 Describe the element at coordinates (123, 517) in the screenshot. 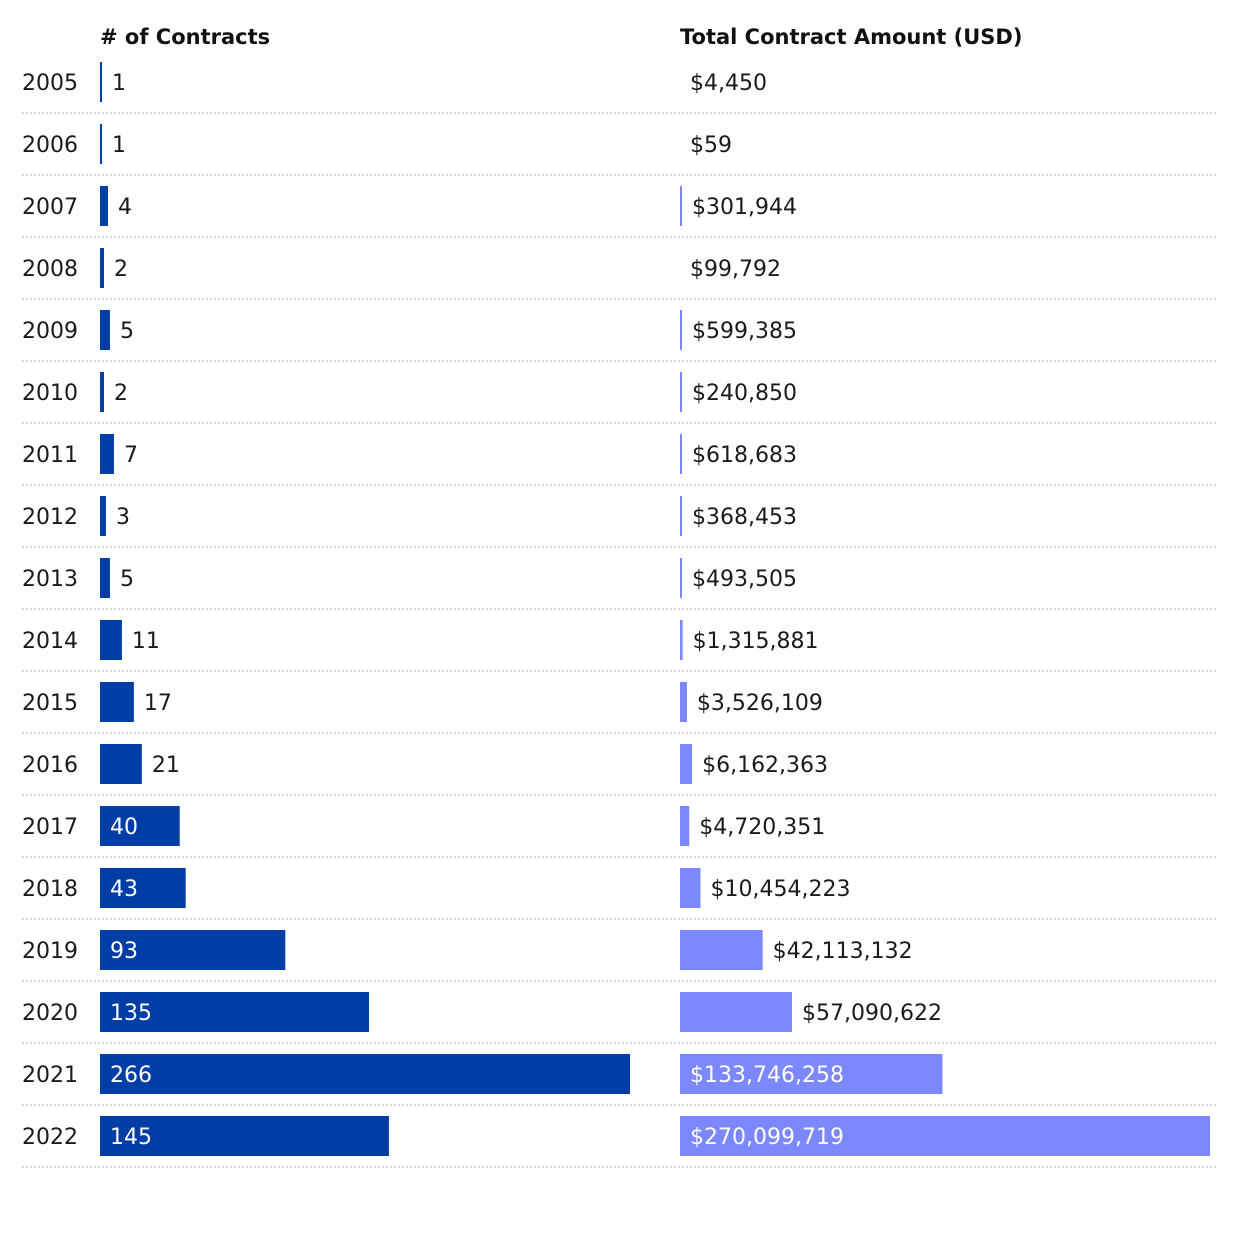

I see `contracts-count-value-label: 3` at that location.